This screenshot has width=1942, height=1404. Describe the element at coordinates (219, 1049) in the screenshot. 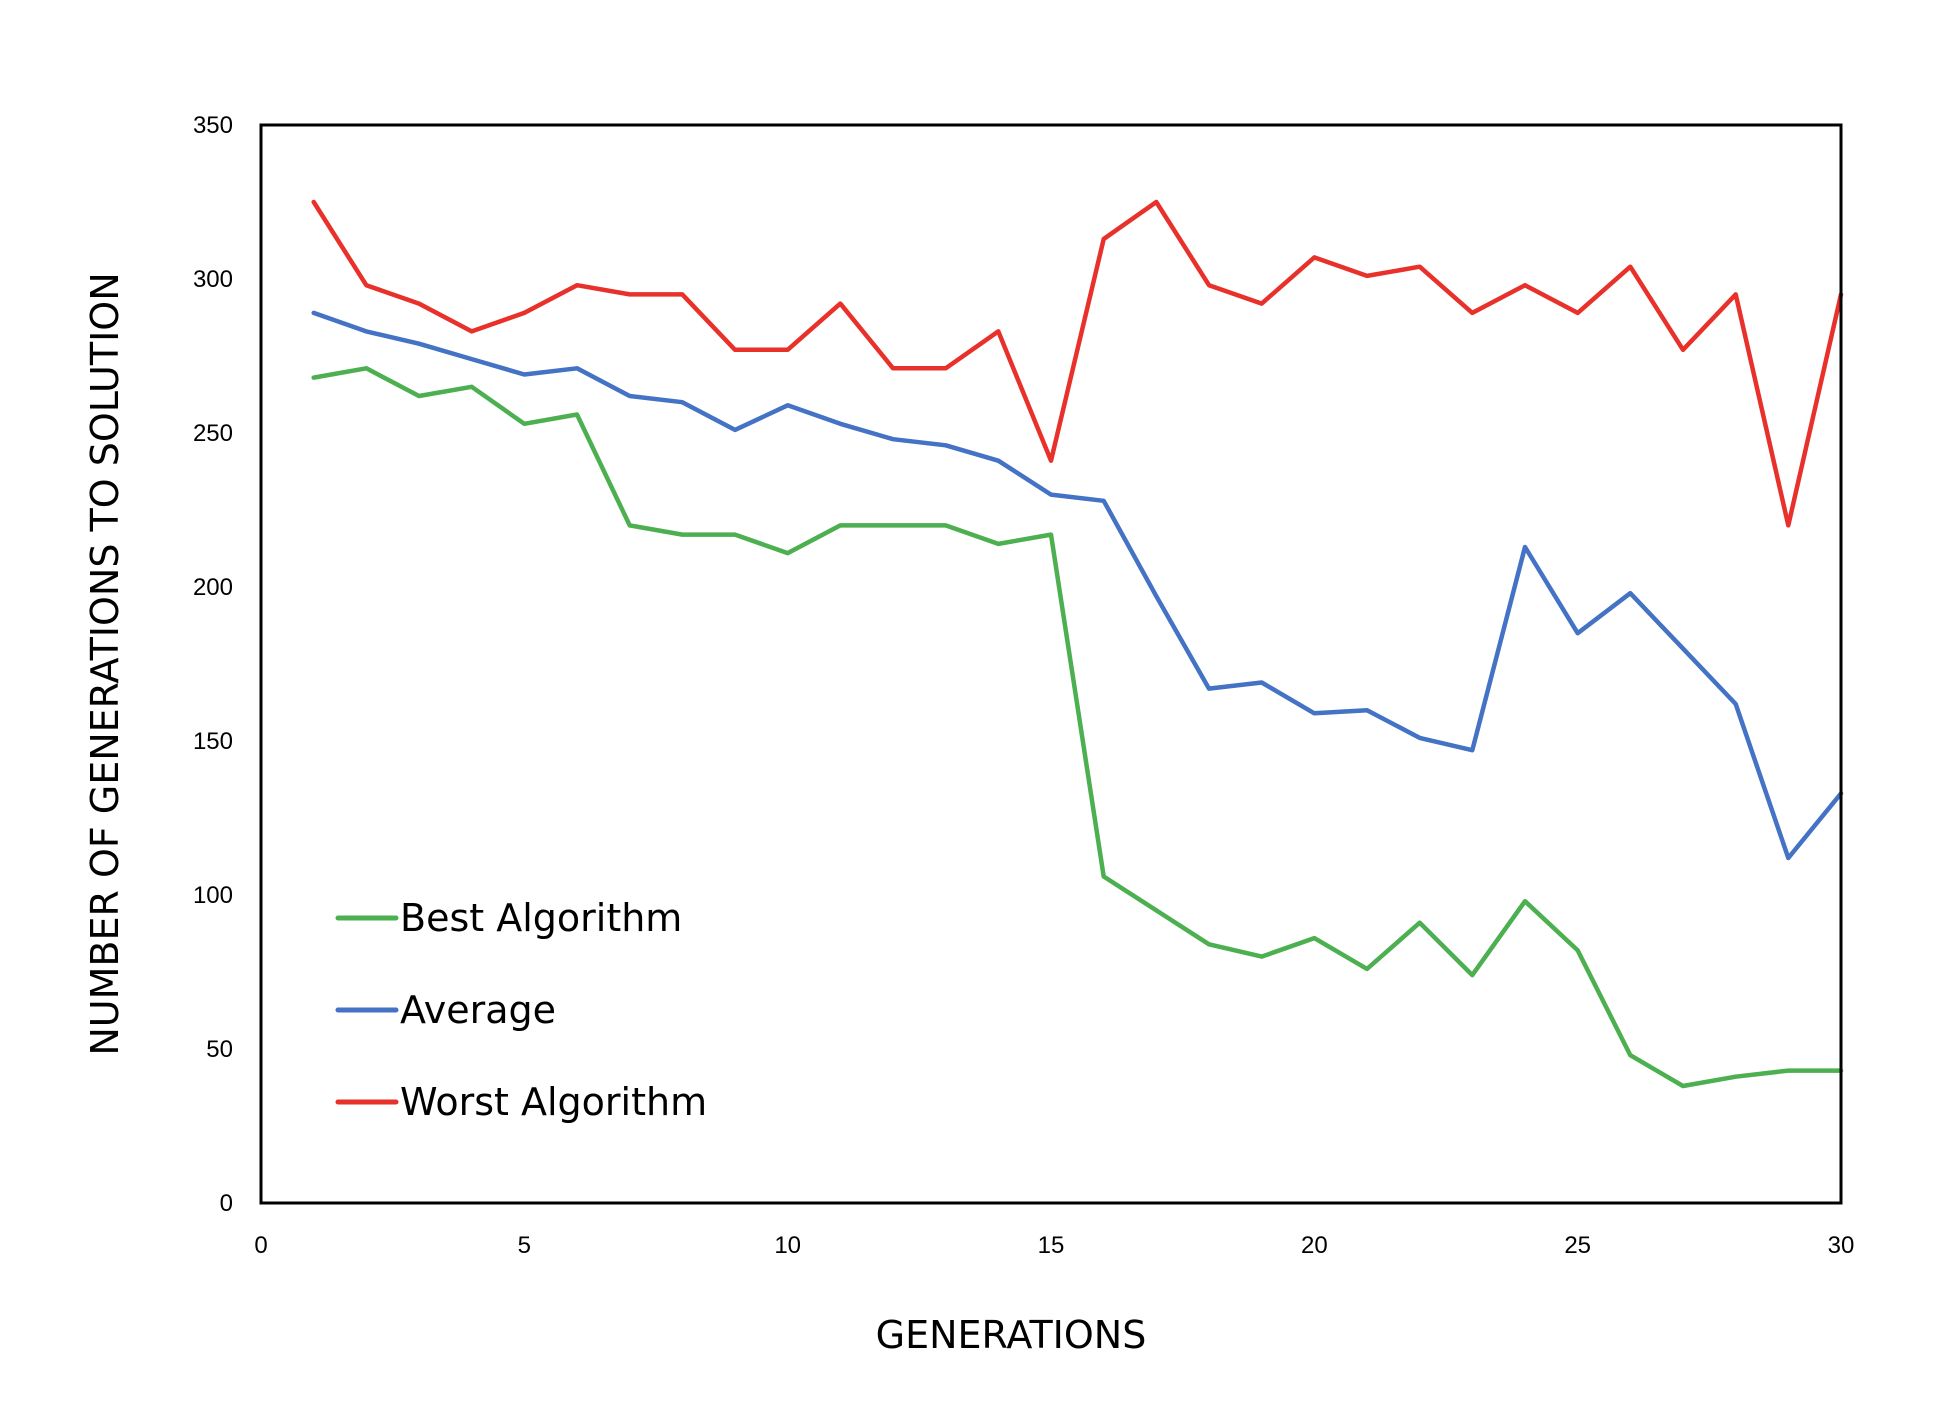

I see `y-tick-label: 50` at that location.